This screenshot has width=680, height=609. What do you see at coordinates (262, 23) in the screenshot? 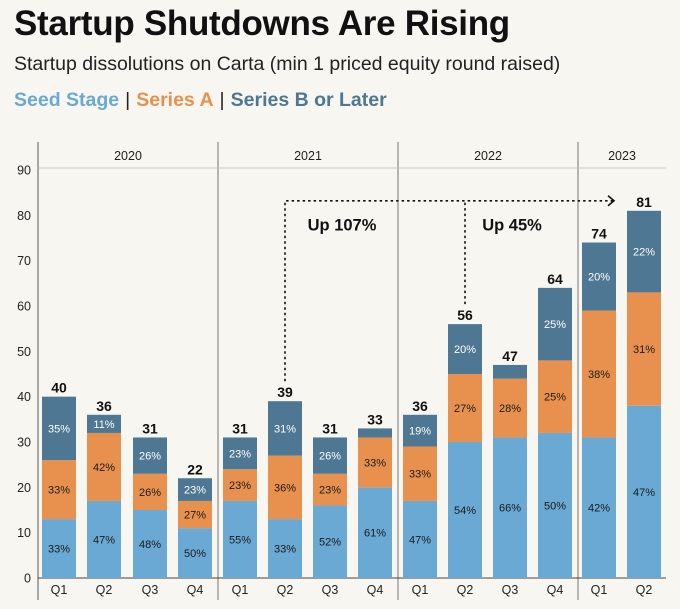
I see `chart-title: Startup Shutdowns Are Rising` at bounding box center [262, 23].